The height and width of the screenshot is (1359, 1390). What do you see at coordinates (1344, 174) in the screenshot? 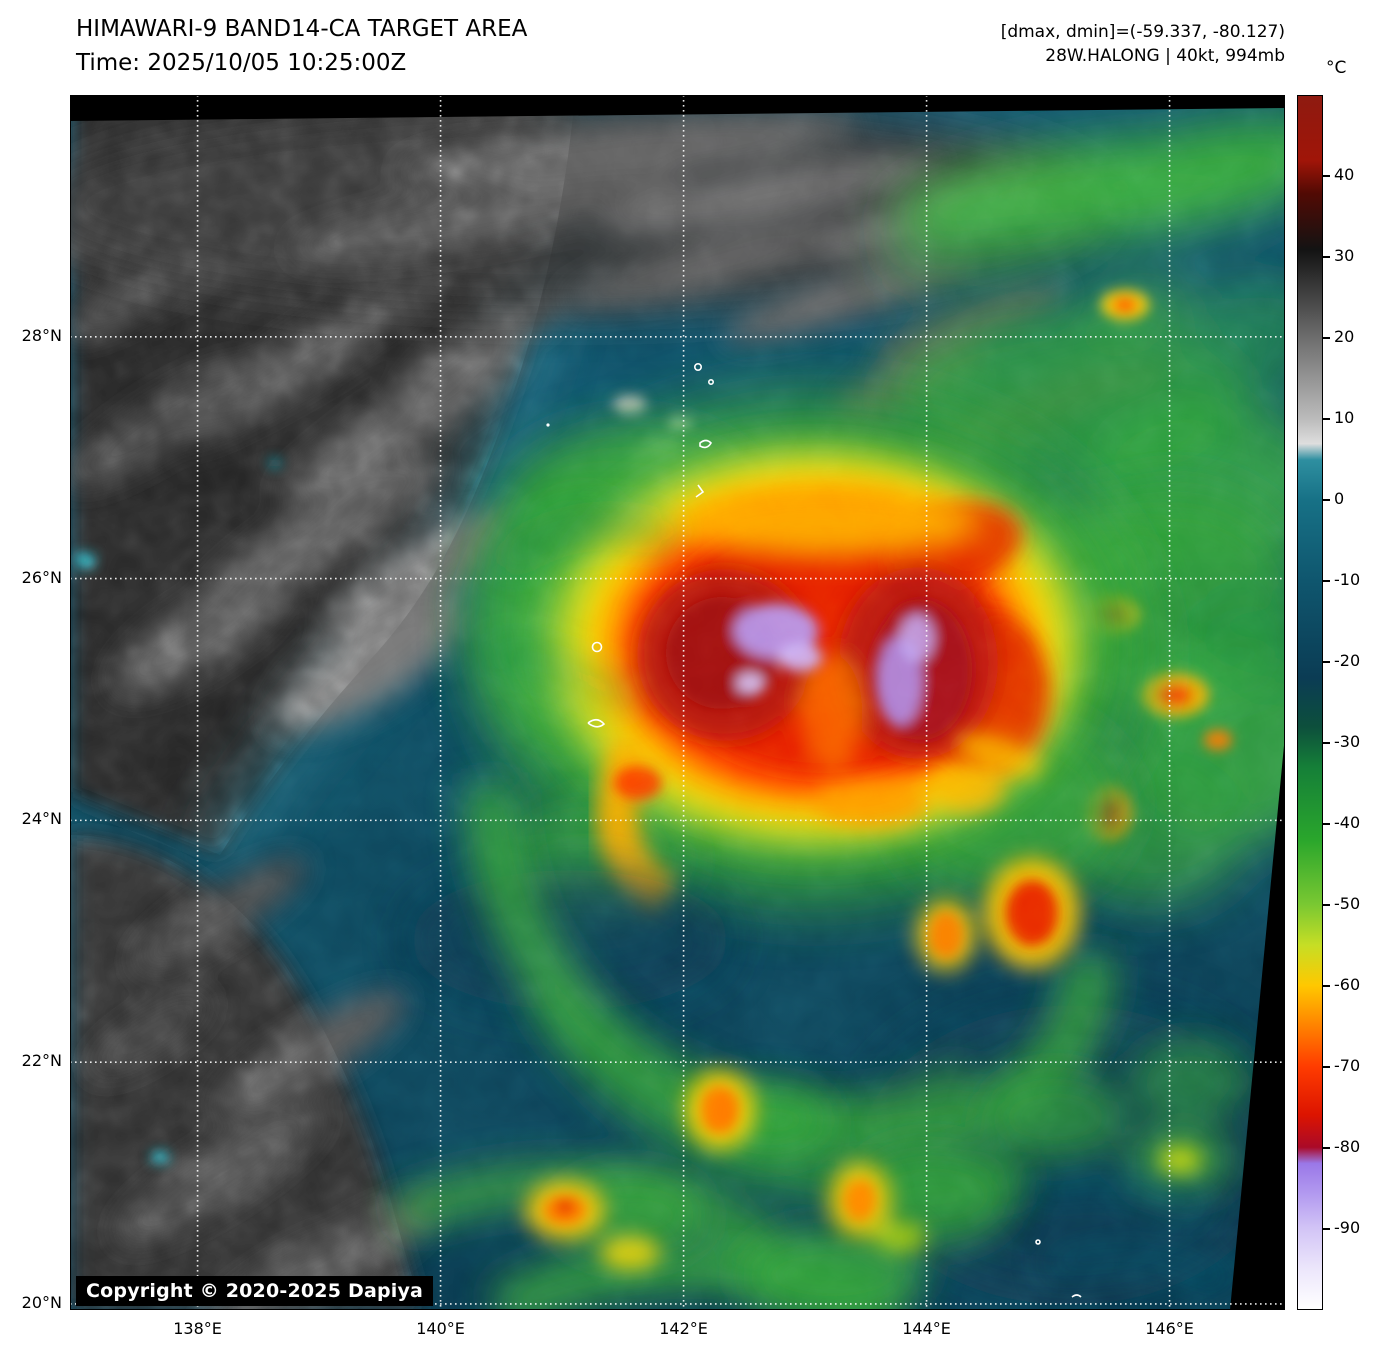
I see `colorbar-tick-label: 40` at bounding box center [1344, 174].